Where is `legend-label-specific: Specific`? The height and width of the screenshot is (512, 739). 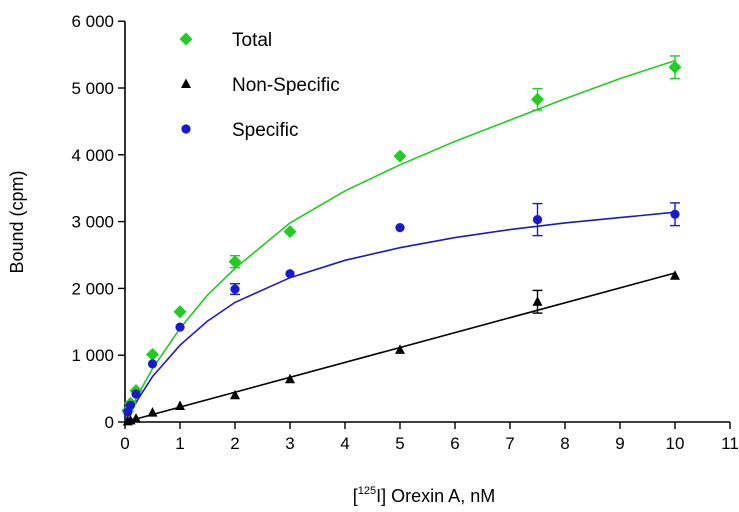 legend-label-specific: Specific is located at coordinates (265, 130).